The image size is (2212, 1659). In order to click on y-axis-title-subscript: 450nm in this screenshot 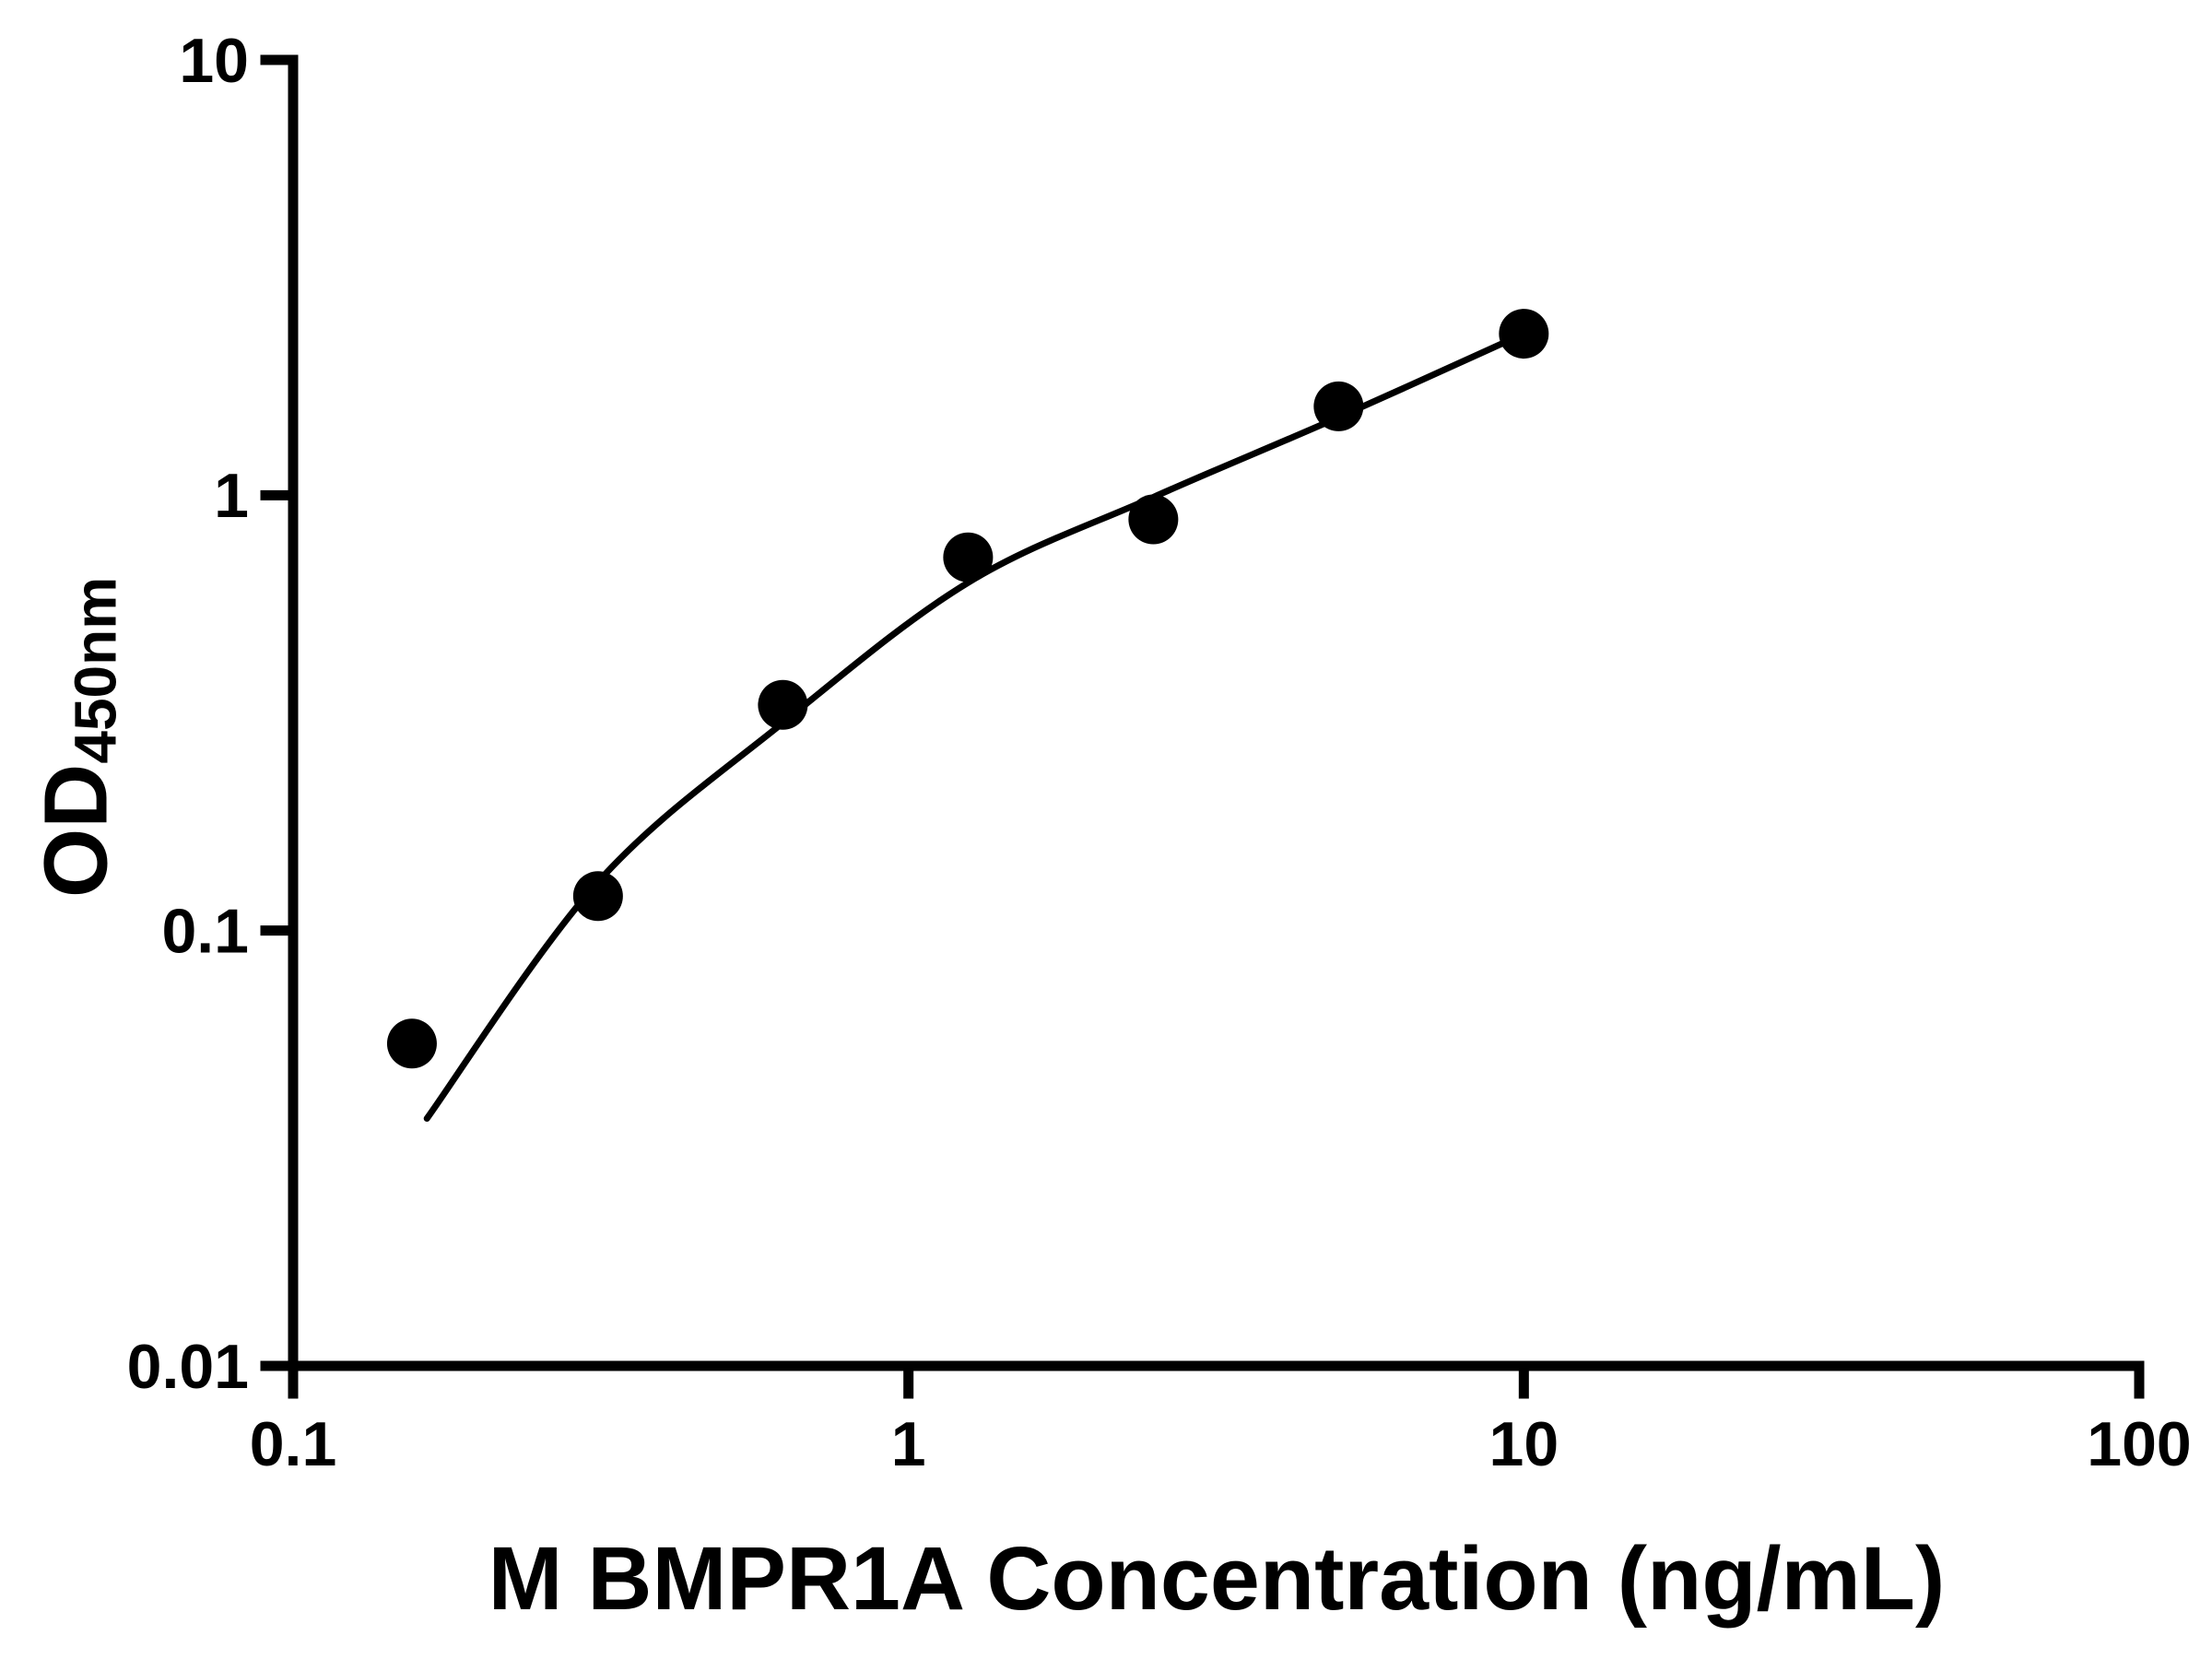, I will do `click(95, 670)`.